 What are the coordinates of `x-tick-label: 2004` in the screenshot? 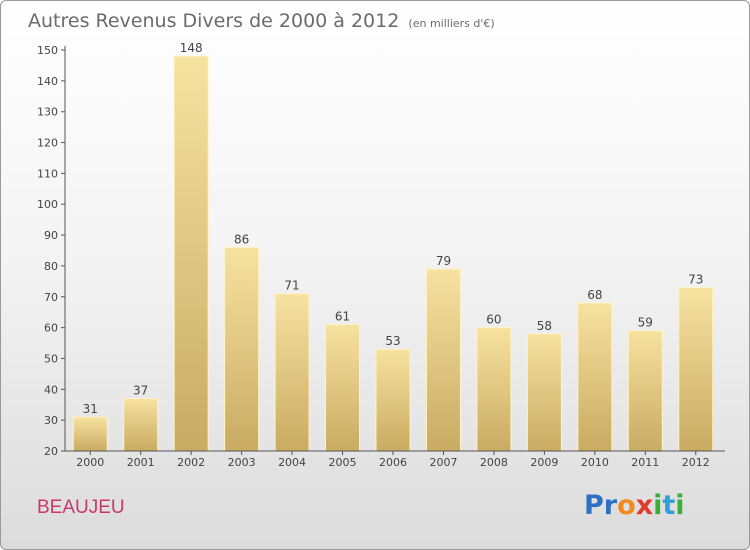 It's located at (292, 462).